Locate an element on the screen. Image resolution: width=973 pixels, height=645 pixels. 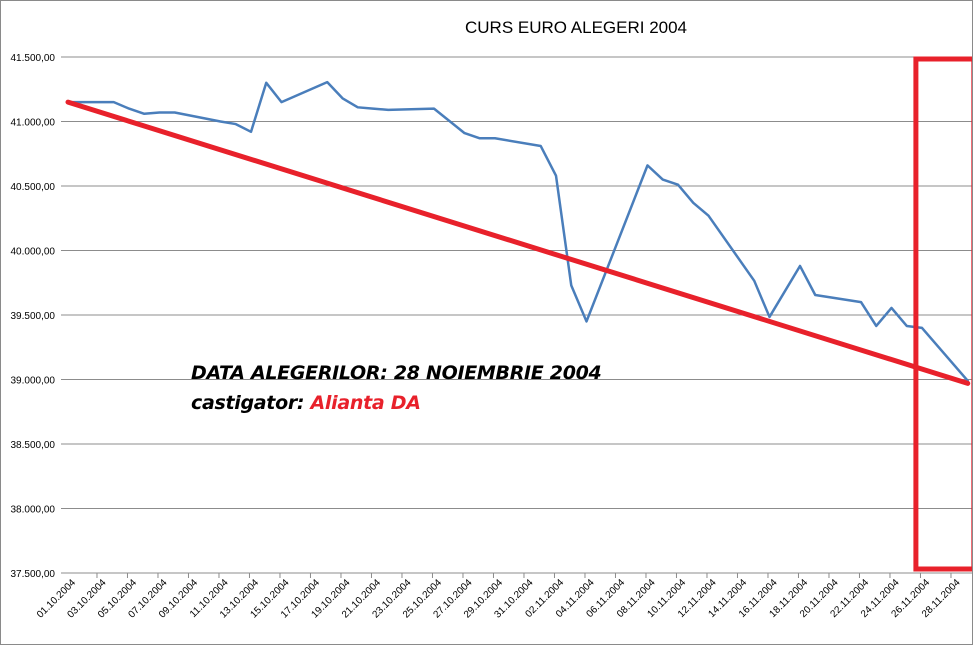
election-highlight-box is located at coordinates (942, 314).